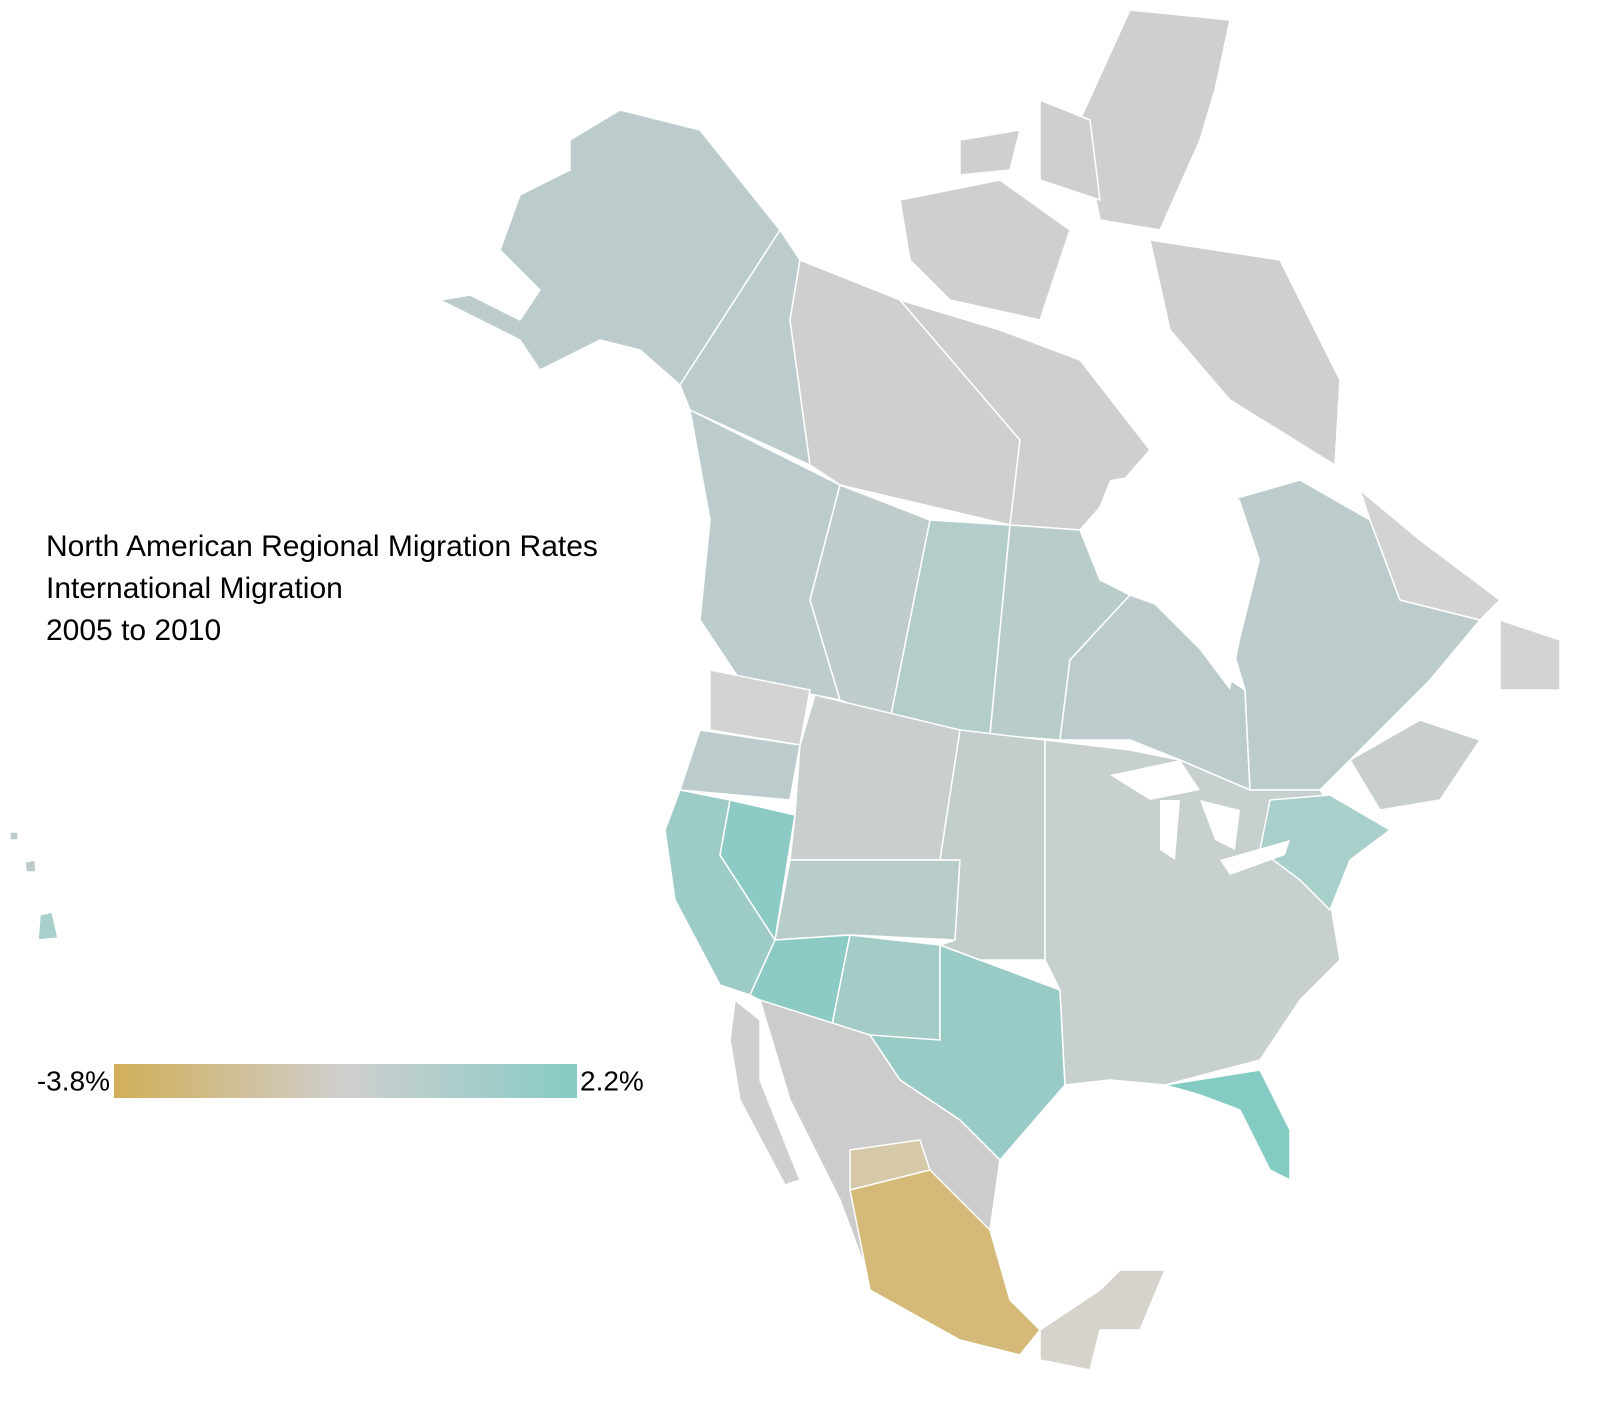 This screenshot has width=1600, height=1415. What do you see at coordinates (612, 1080) in the screenshot?
I see `legend-max-label: 2.2%` at bounding box center [612, 1080].